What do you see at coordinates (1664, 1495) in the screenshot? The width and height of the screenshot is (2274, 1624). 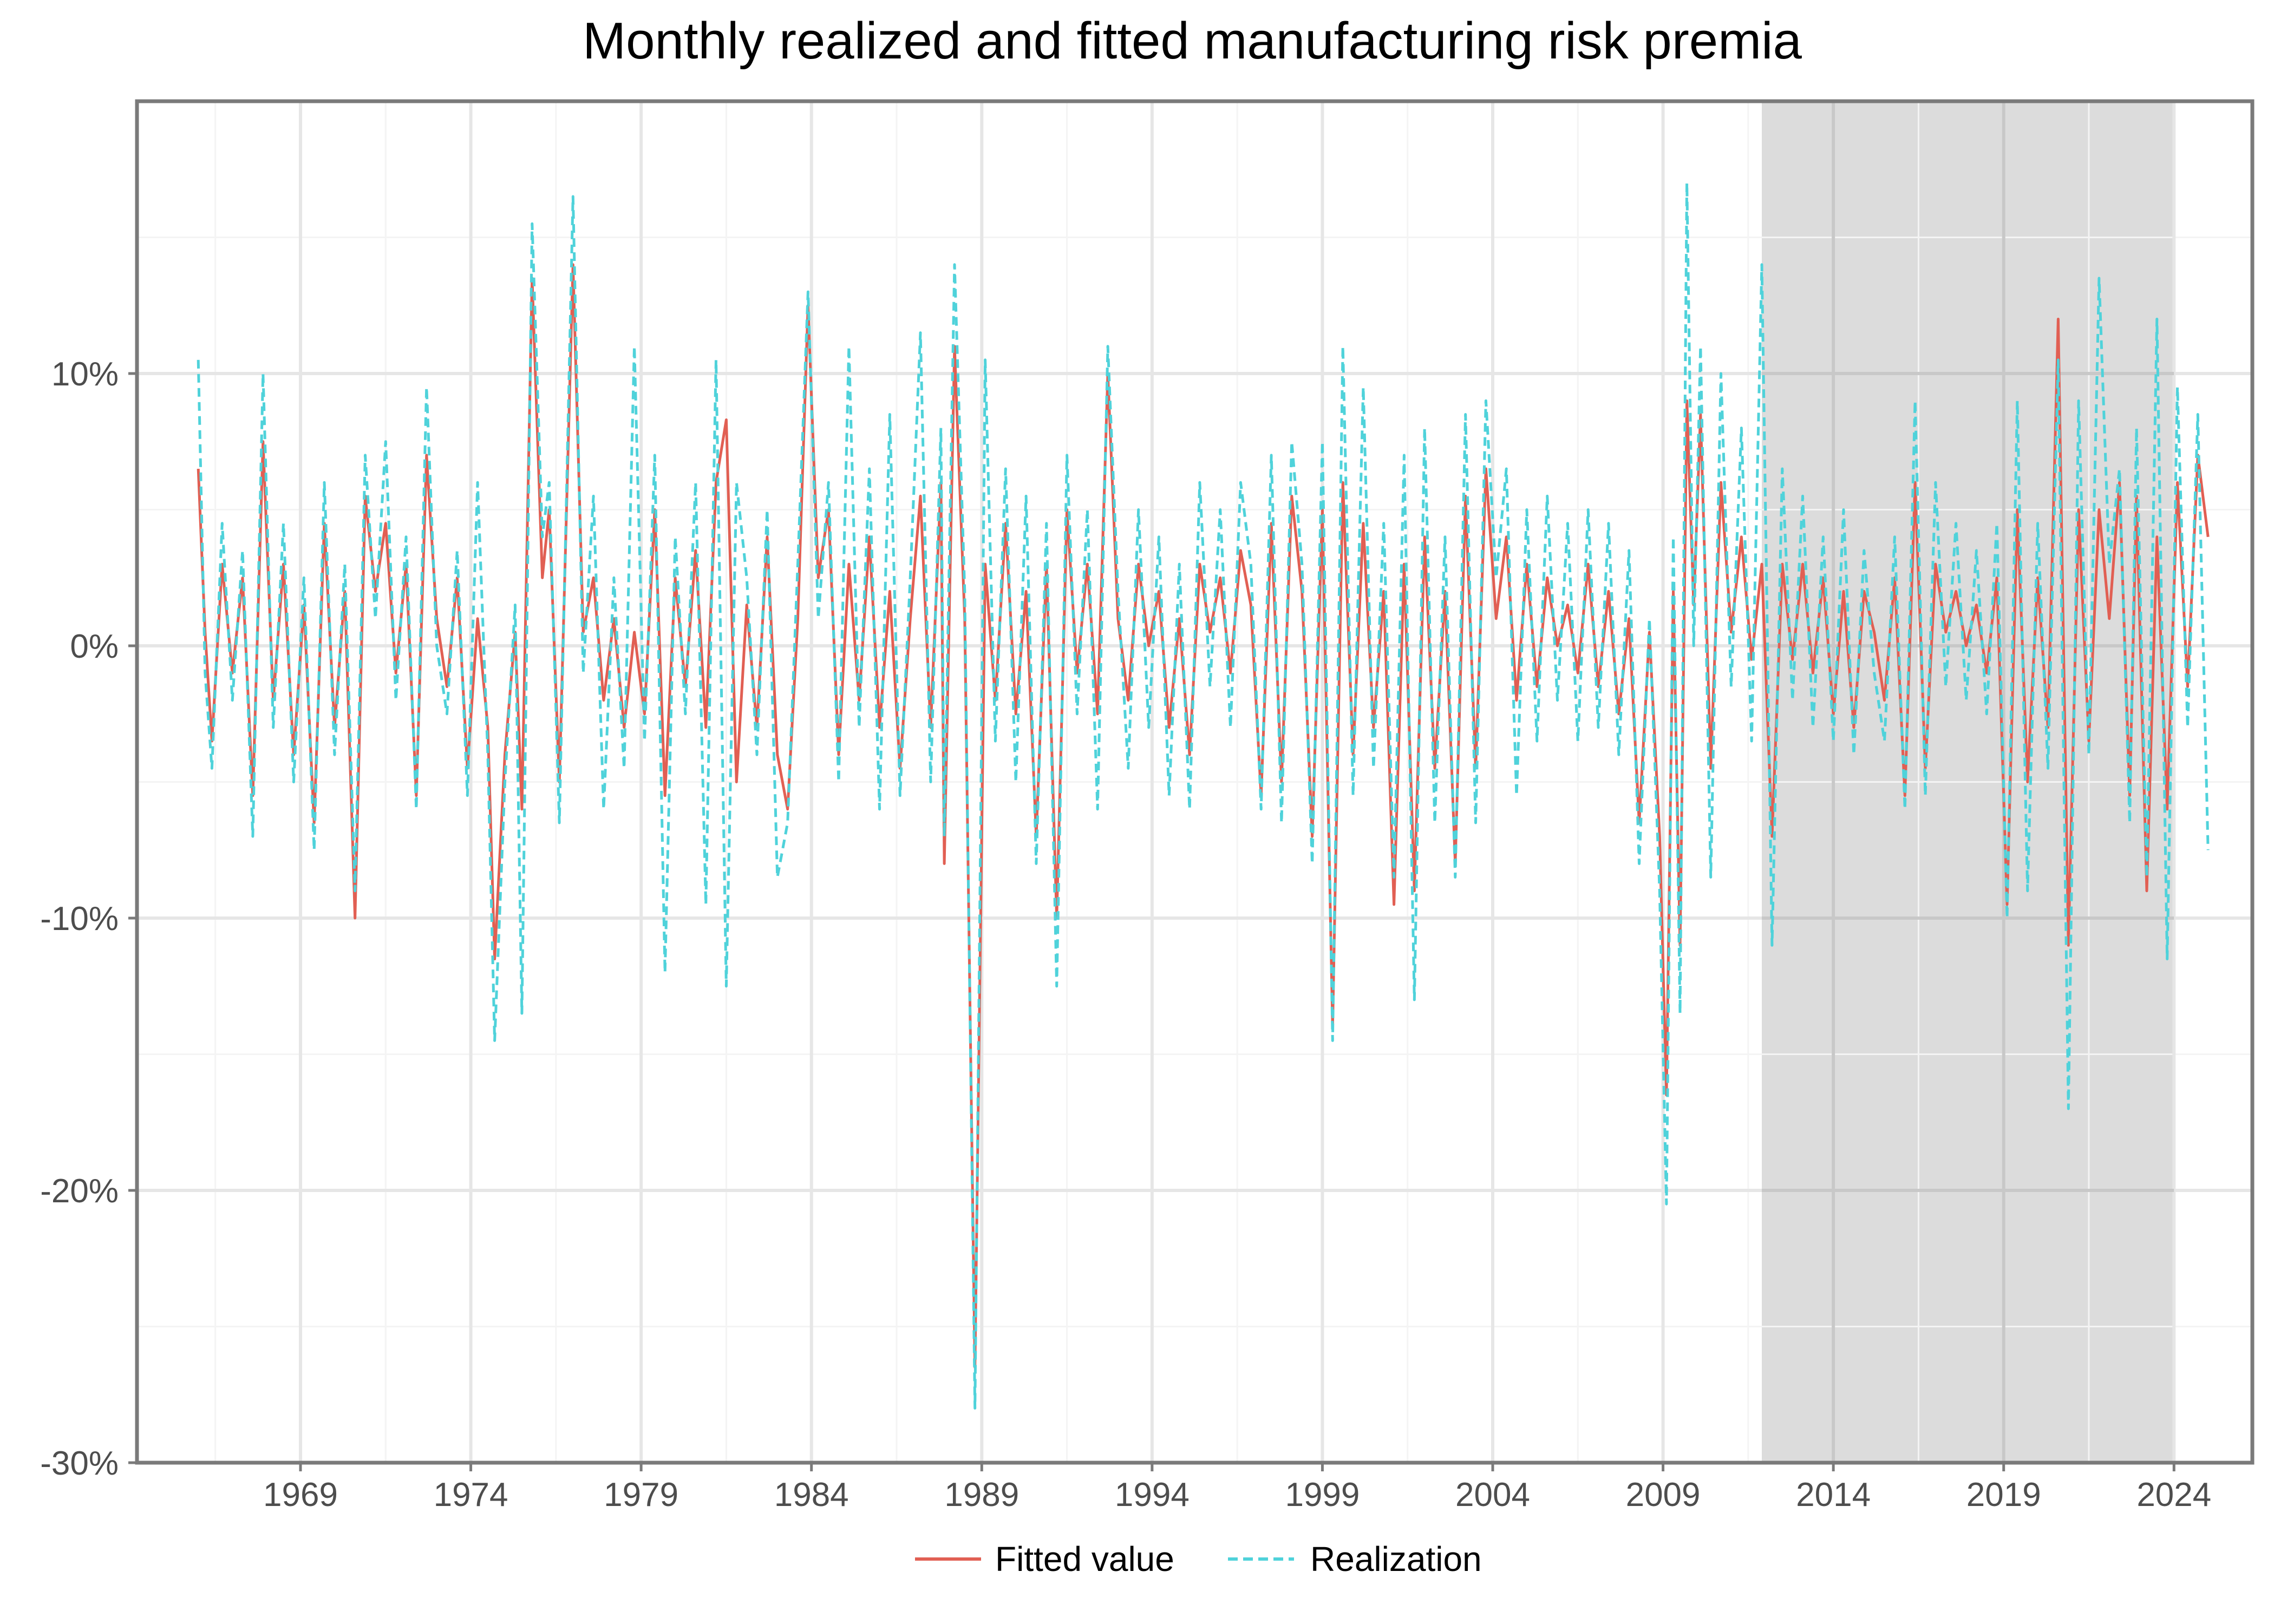 I see `x-tick-label: 2009` at bounding box center [1664, 1495].